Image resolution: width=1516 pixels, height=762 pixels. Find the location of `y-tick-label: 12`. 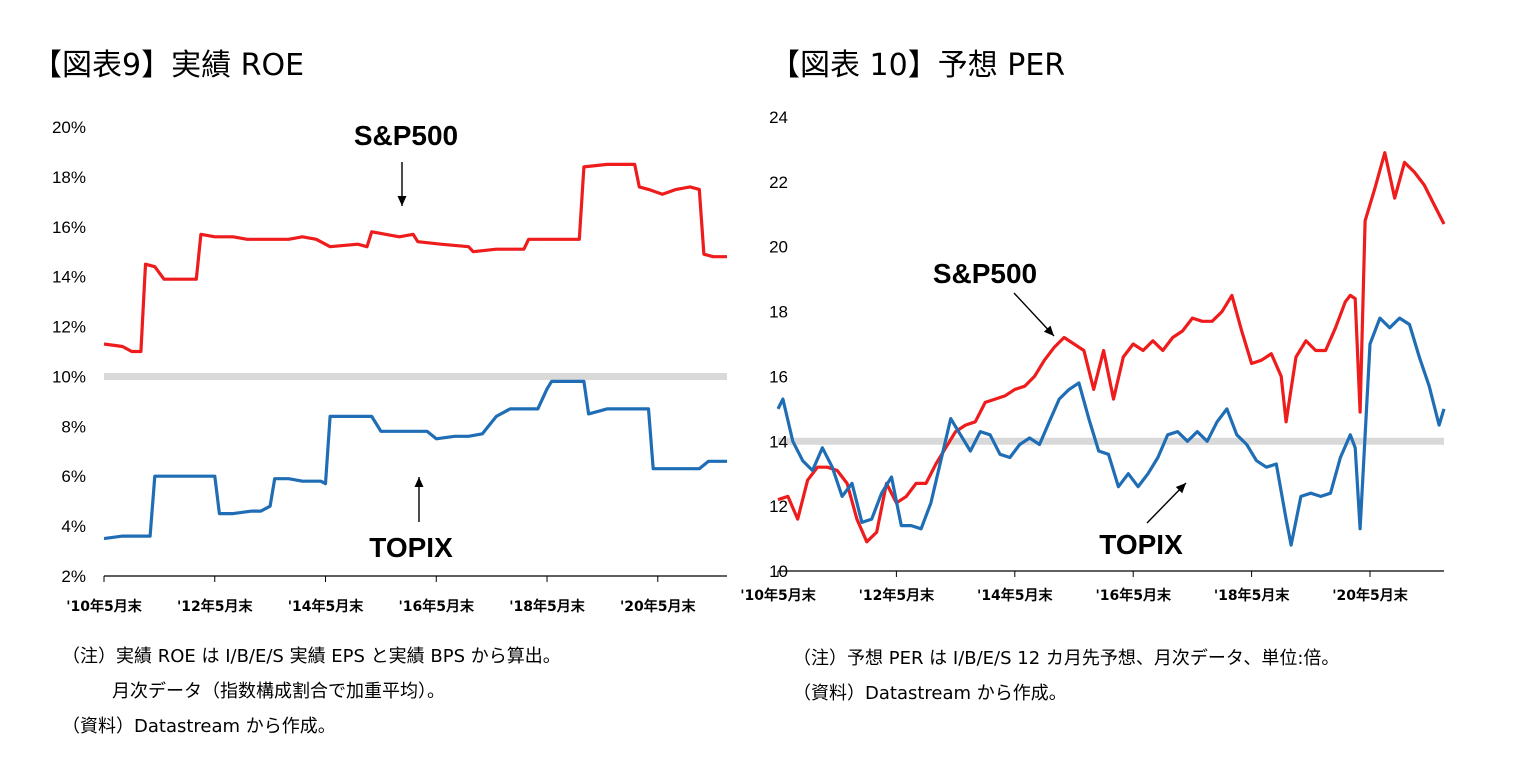

y-tick-label: 12 is located at coordinates (778, 506).